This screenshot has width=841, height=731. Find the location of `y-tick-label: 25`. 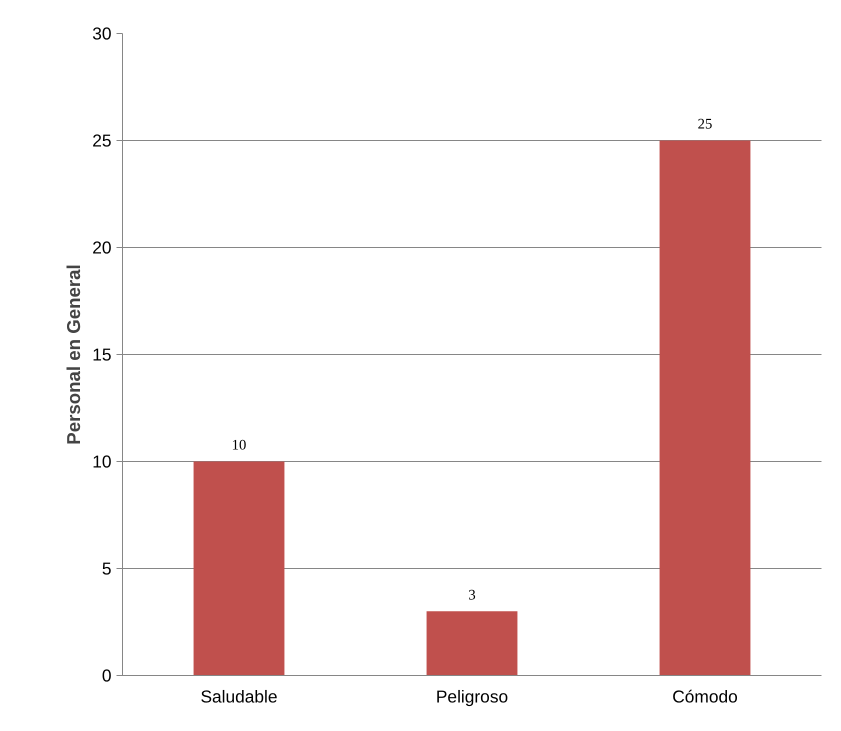

y-tick-label: 25 is located at coordinates (102, 140).